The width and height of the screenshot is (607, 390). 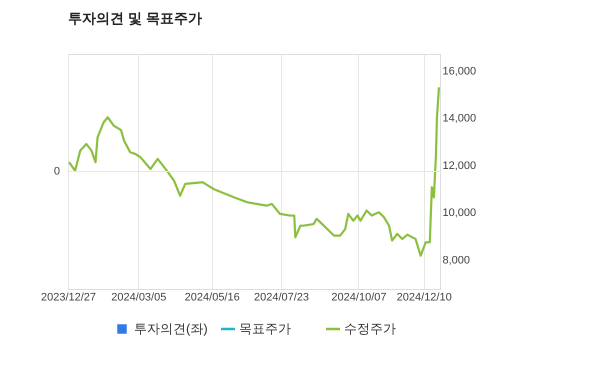 I want to click on x-tick-label: 2023/12/27, so click(x=68, y=298).